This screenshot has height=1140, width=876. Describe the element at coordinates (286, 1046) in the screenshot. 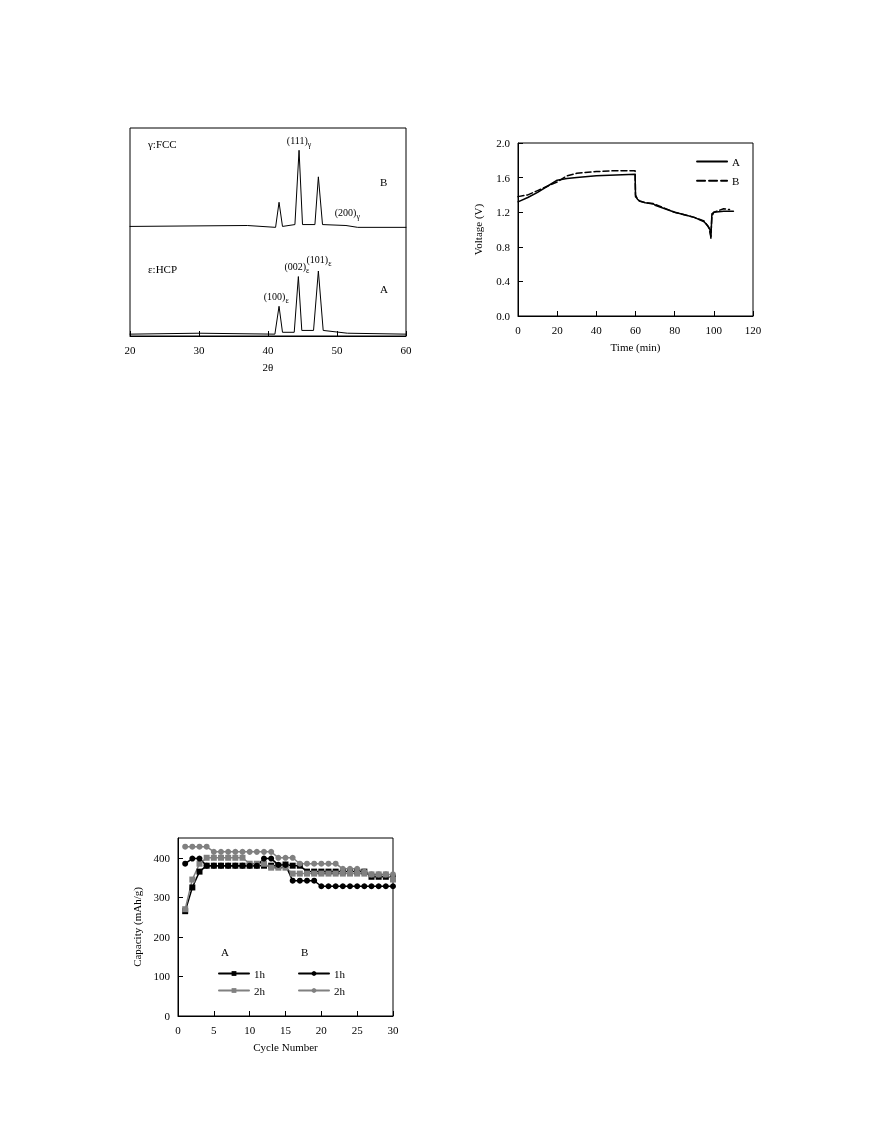

I see `x-axis-title: Cycle Number` at that location.